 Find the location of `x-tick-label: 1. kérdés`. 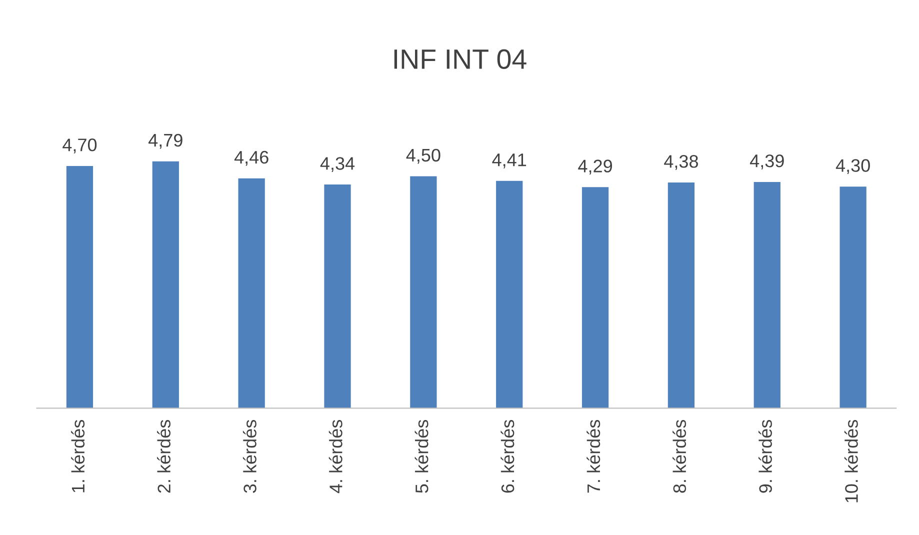

x-tick-label: 1. kérdés is located at coordinates (78, 456).